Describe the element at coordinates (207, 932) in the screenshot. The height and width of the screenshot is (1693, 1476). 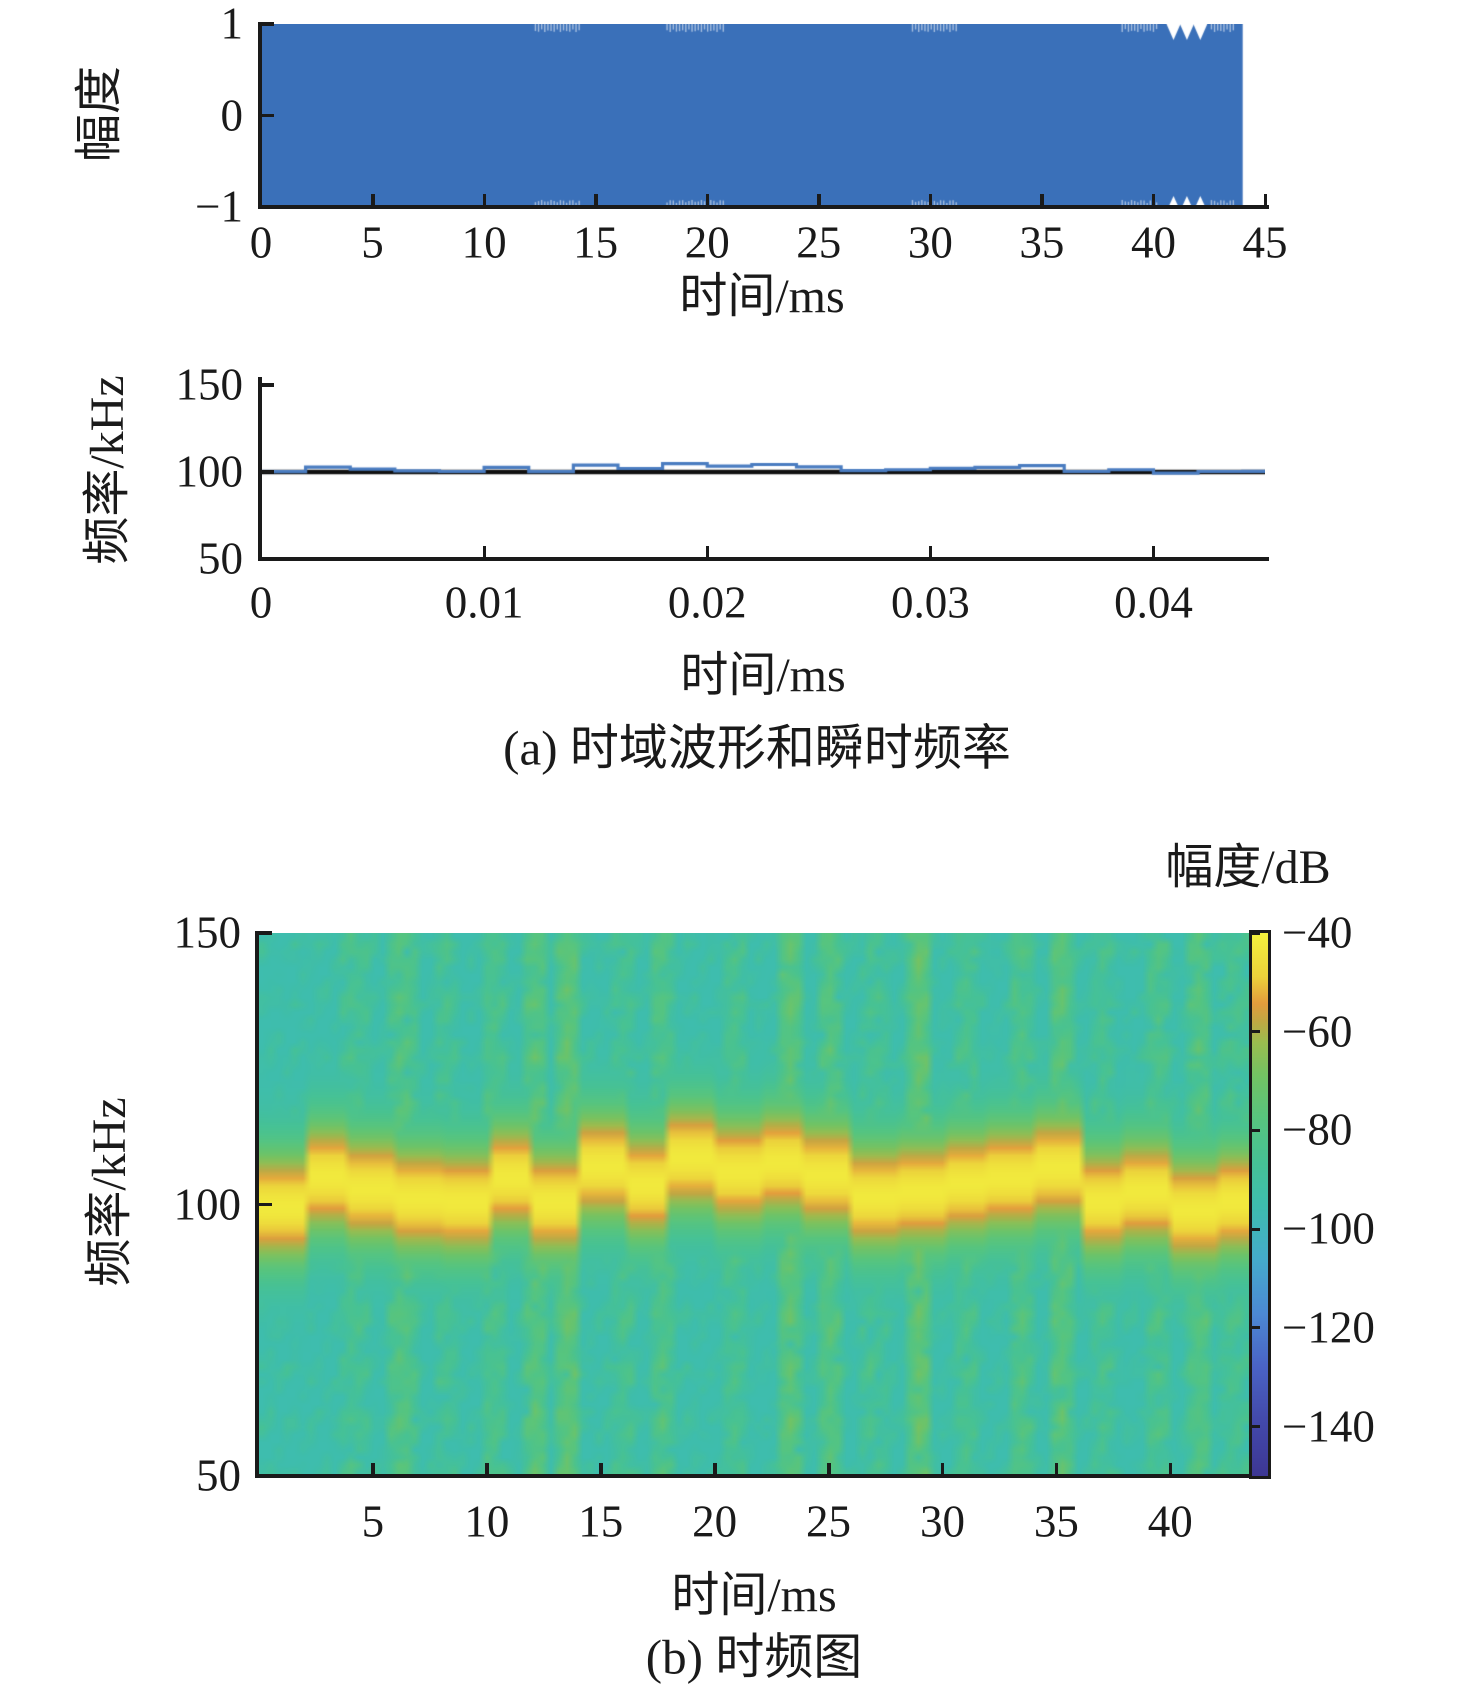
I see `spectrogram-y-tick-label: 150` at that location.